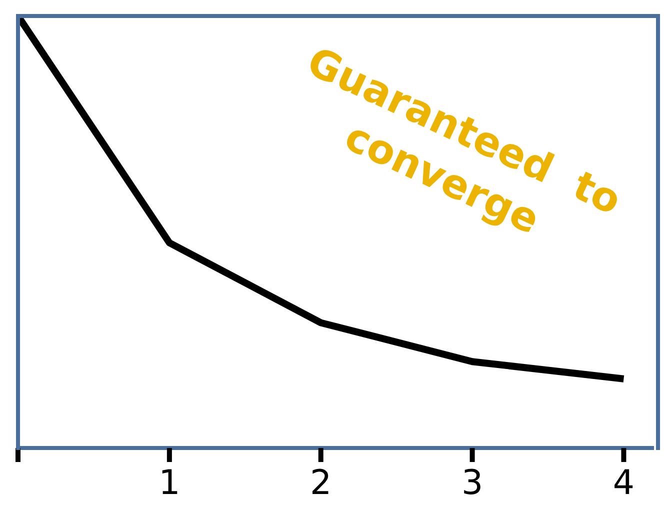 The width and height of the screenshot is (666, 514). Describe the element at coordinates (169, 483) in the screenshot. I see `x-tick-label: 1` at that location.